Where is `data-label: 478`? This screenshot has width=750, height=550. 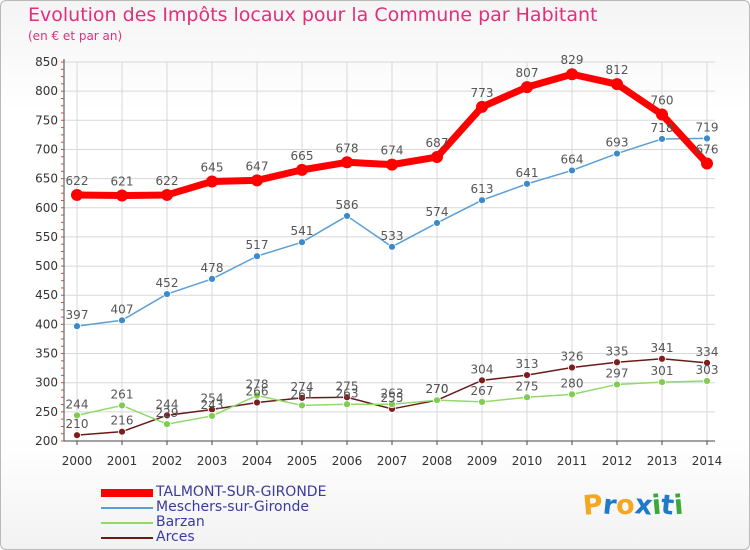
data-label: 478 is located at coordinates (212, 268).